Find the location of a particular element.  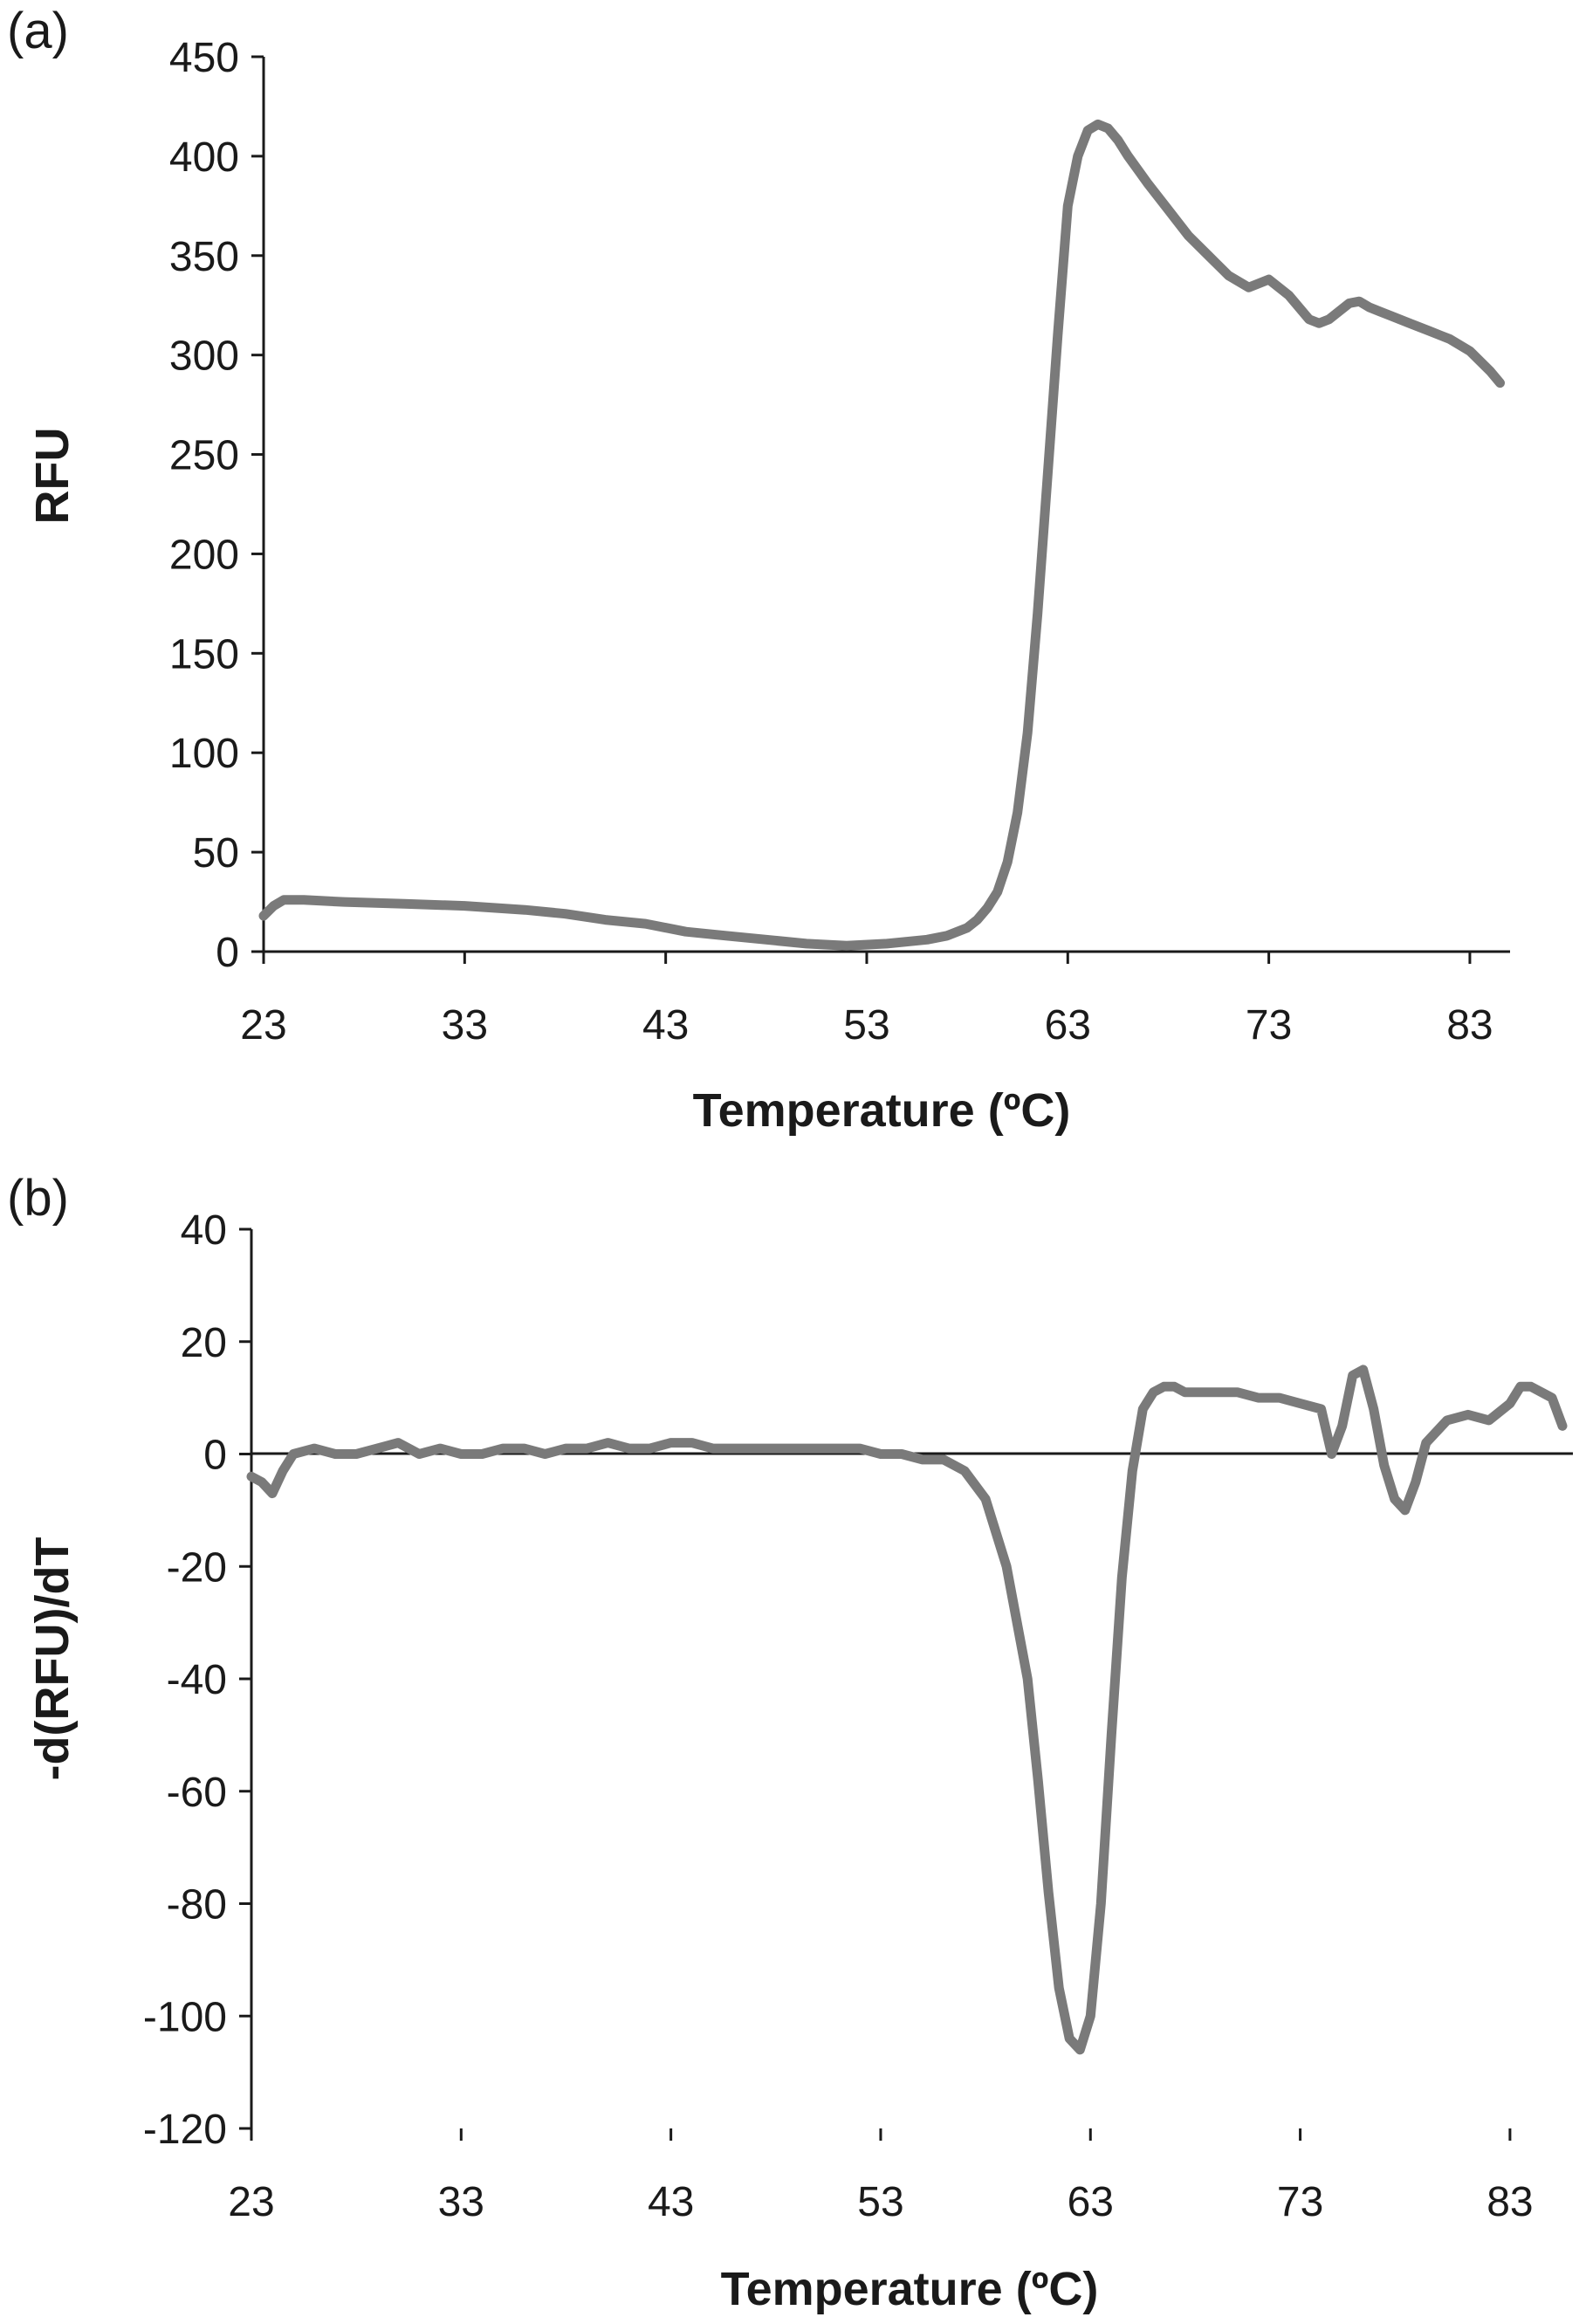

panel-b-y-tick-label: -20 is located at coordinates (197, 1568).